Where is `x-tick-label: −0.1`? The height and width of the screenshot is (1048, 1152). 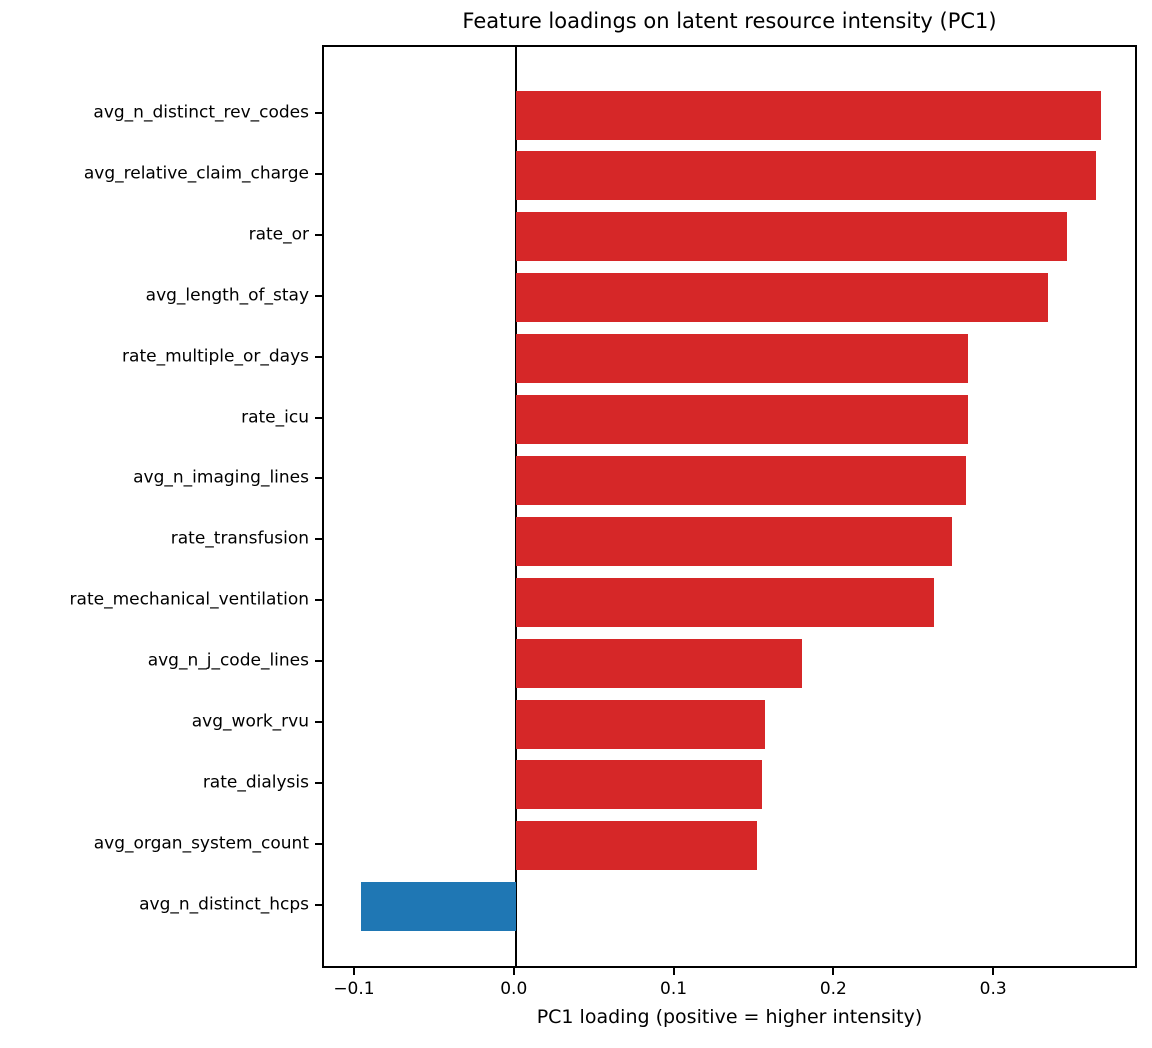 x-tick-label: −0.1 is located at coordinates (354, 989).